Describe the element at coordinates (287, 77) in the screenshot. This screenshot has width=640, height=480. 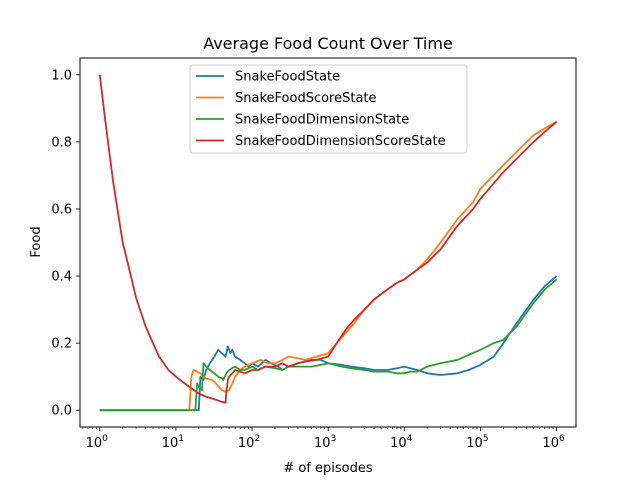
I see `legend-label: SnakeFoodState` at that location.